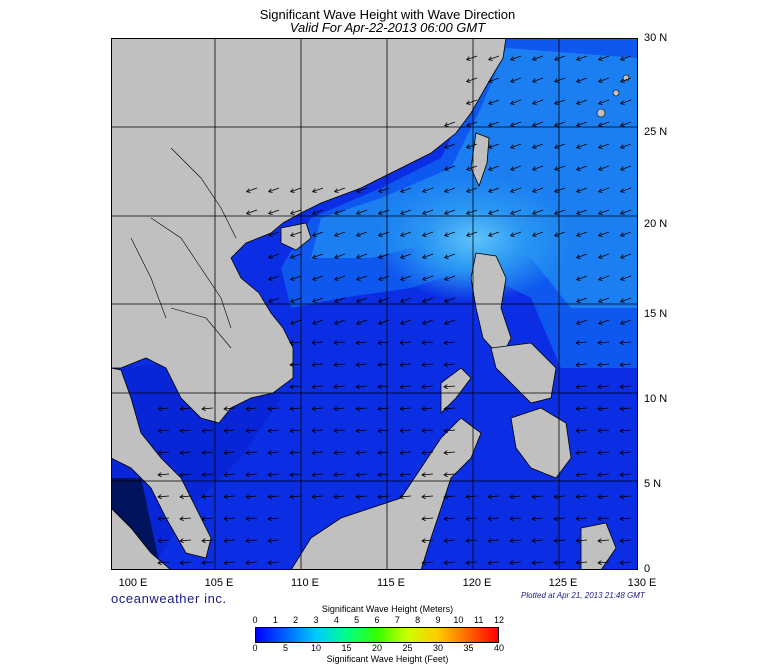 This screenshot has height=665, width=775. What do you see at coordinates (598, 546) in the screenshot?
I see `land-east-islands` at bounding box center [598, 546].